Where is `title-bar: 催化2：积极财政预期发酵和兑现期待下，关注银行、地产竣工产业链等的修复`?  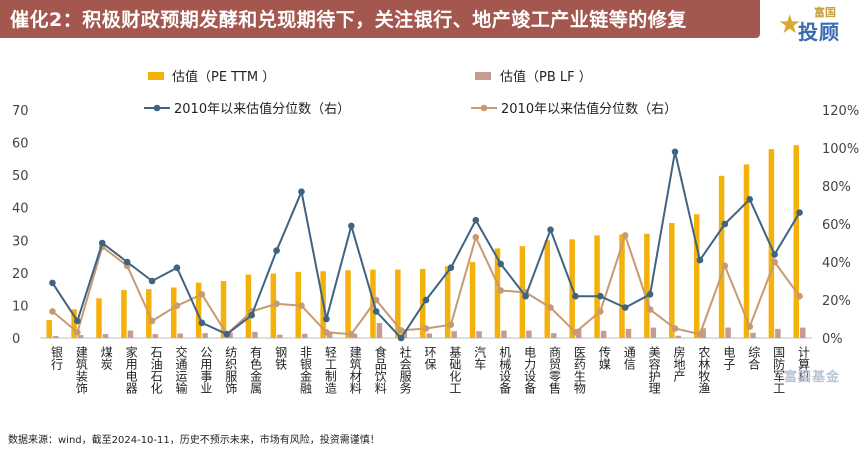 title-bar: 催化2：积极财政预期发酵和兑现期待下，关注银行、地产竣工产业链等的修复 is located at coordinates (380, 19).